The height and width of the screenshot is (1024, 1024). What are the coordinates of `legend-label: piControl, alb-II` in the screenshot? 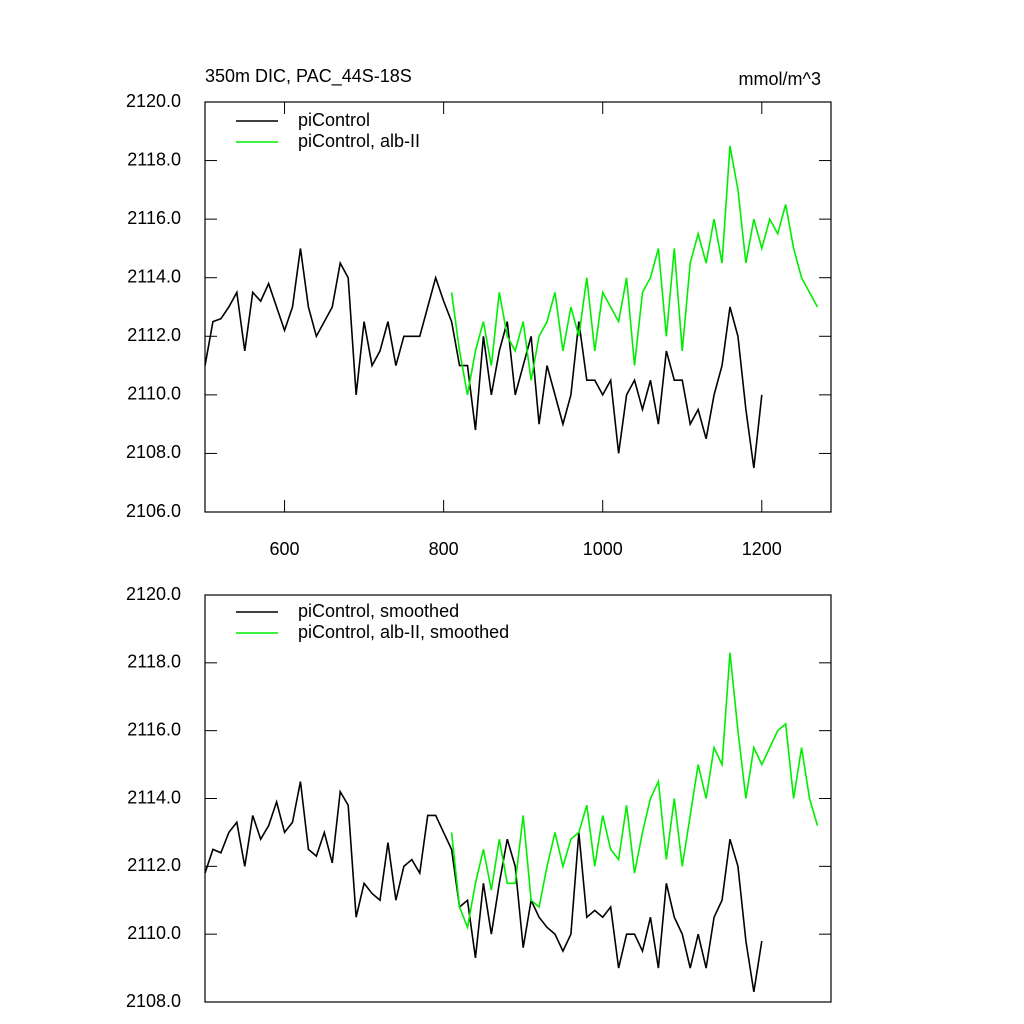 It's located at (359, 141).